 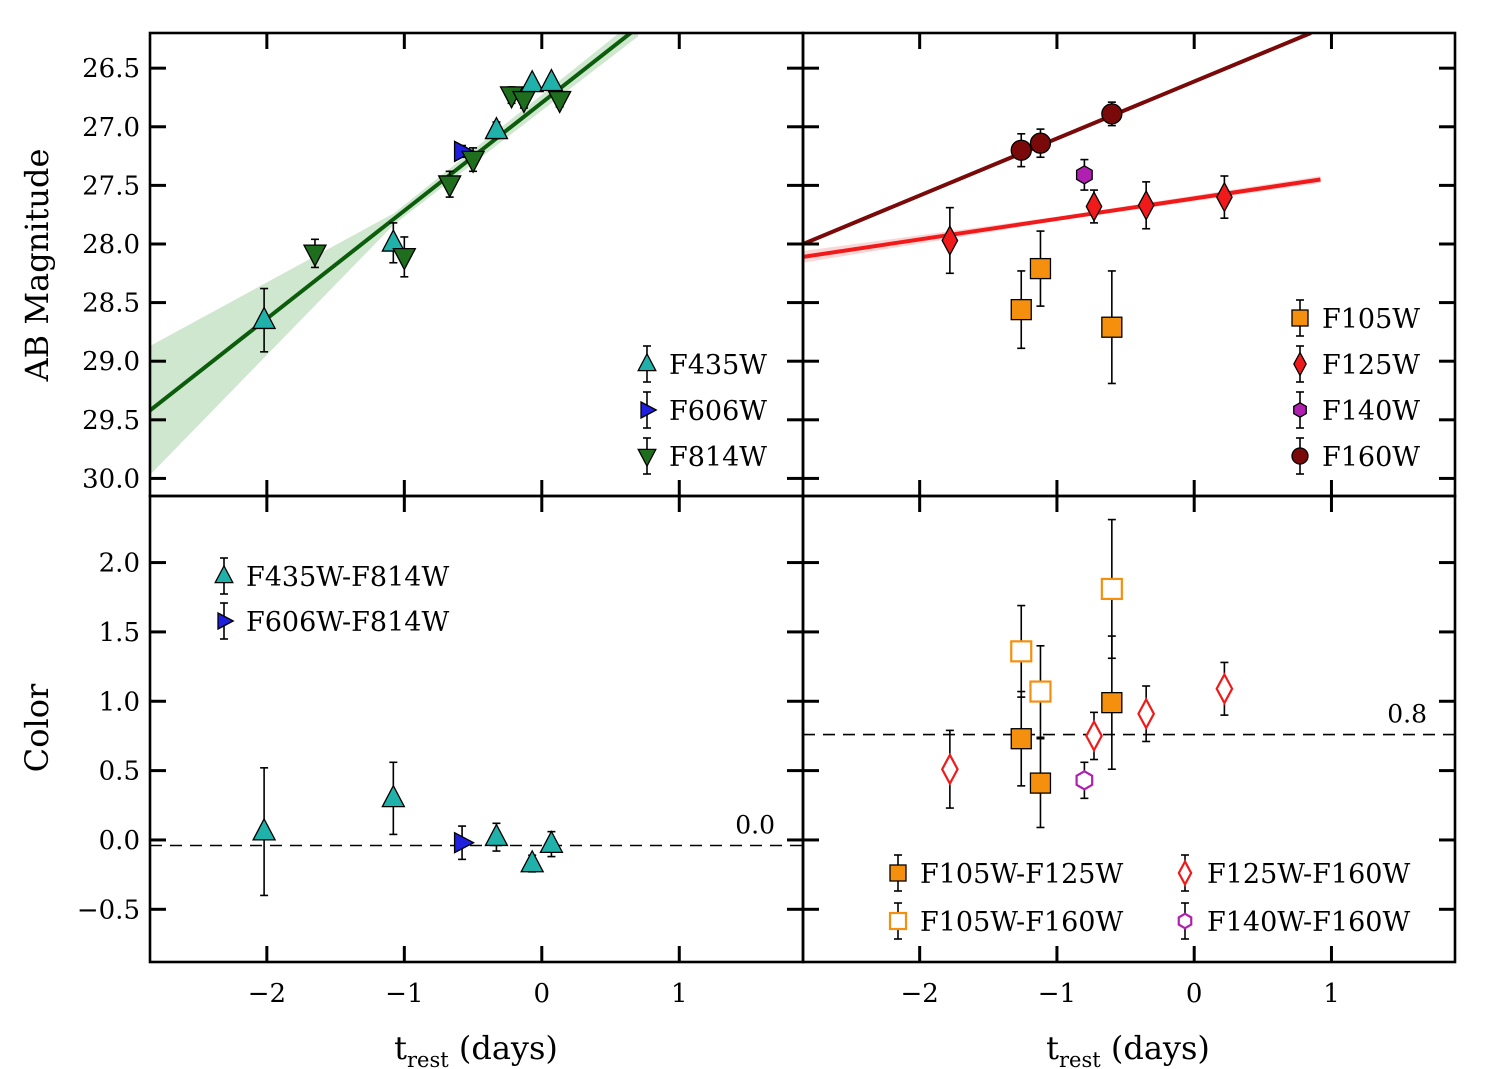 I want to click on legend-label-f125w: F125W, so click(x=1371, y=365).